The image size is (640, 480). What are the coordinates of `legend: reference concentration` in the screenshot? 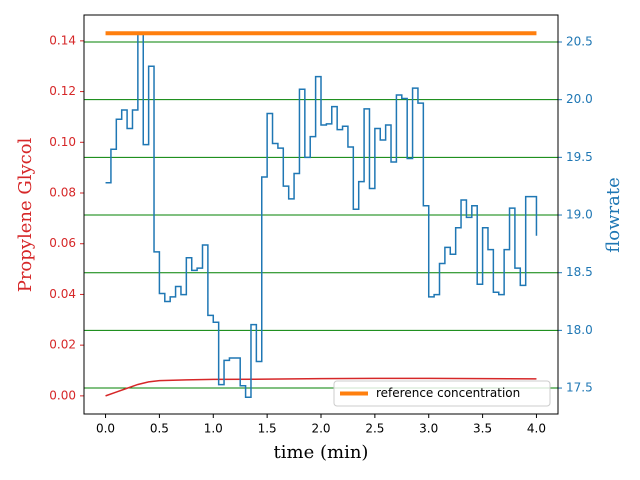 It's located at (442, 393).